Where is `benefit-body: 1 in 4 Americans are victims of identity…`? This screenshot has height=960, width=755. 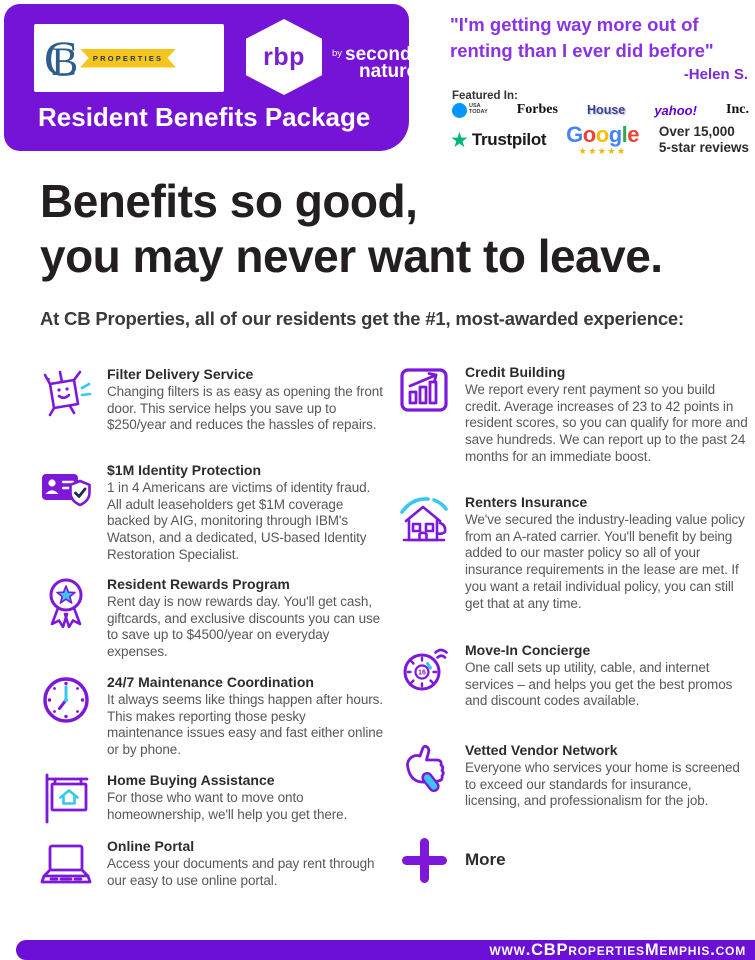
benefit-body: 1 in 4 Americans are victims of identity… is located at coordinates (239, 521).